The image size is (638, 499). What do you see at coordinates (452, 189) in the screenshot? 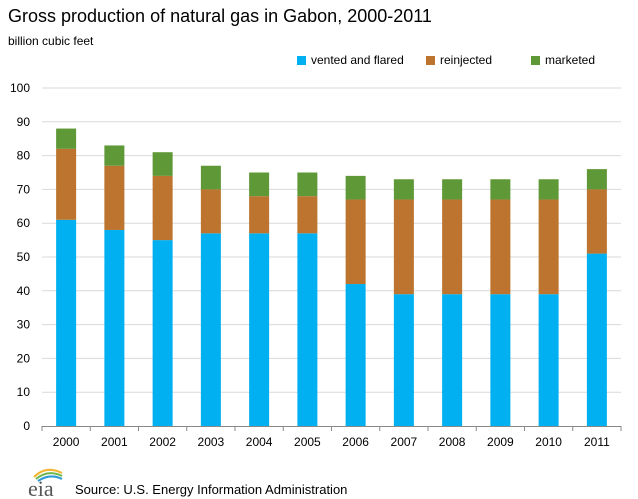
I see `bar-marketed-2008` at bounding box center [452, 189].